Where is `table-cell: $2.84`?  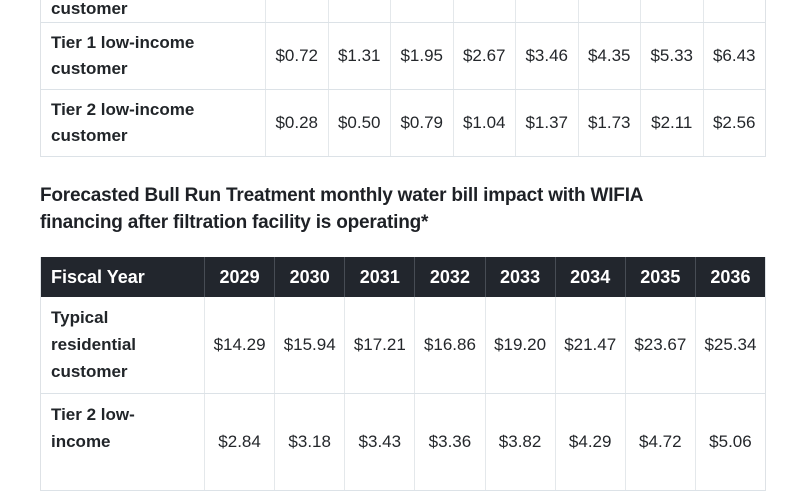
table-cell: $2.84 is located at coordinates (239, 442).